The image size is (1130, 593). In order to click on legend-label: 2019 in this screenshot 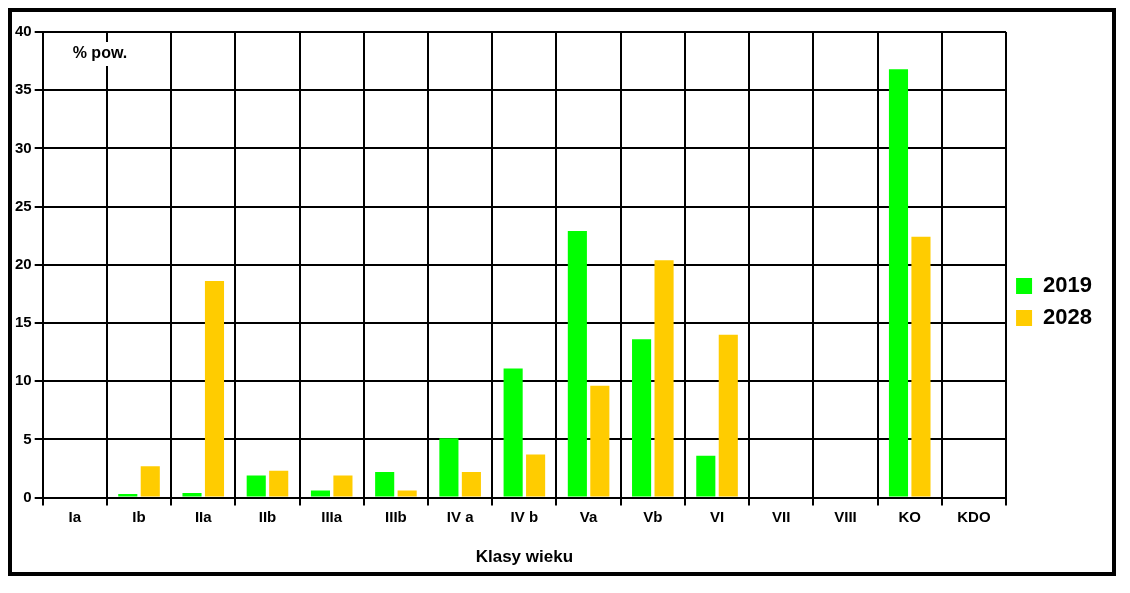, I will do `click(1068, 285)`.